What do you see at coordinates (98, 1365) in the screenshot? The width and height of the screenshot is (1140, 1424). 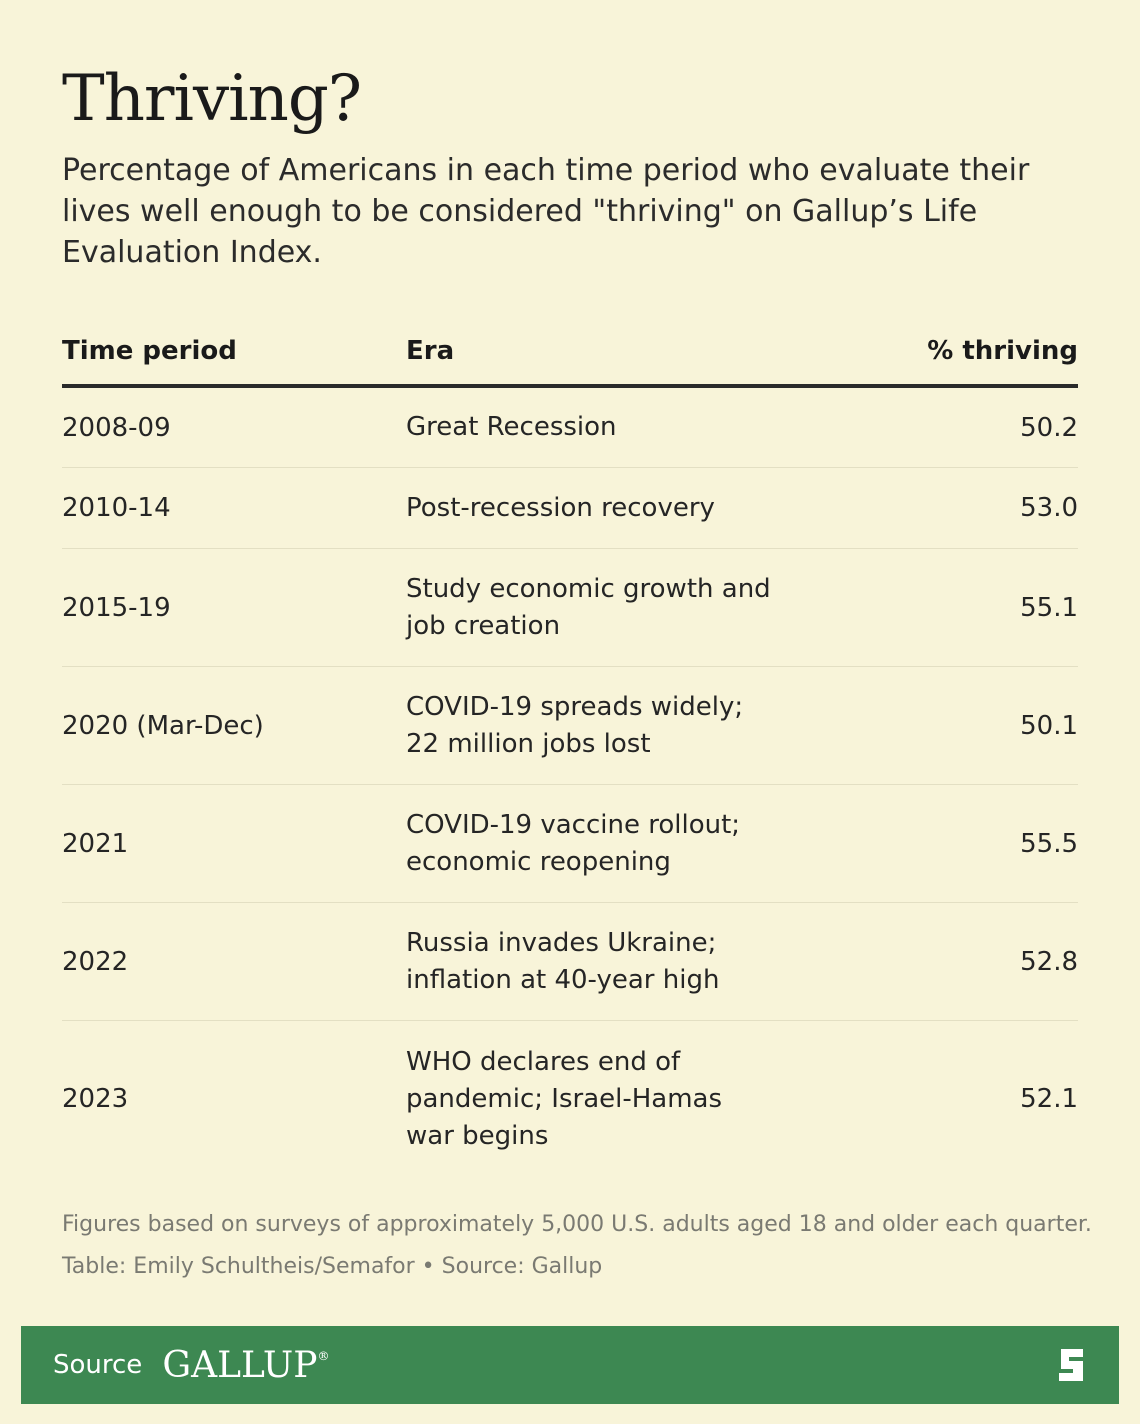 I see `source-label: Source` at bounding box center [98, 1365].